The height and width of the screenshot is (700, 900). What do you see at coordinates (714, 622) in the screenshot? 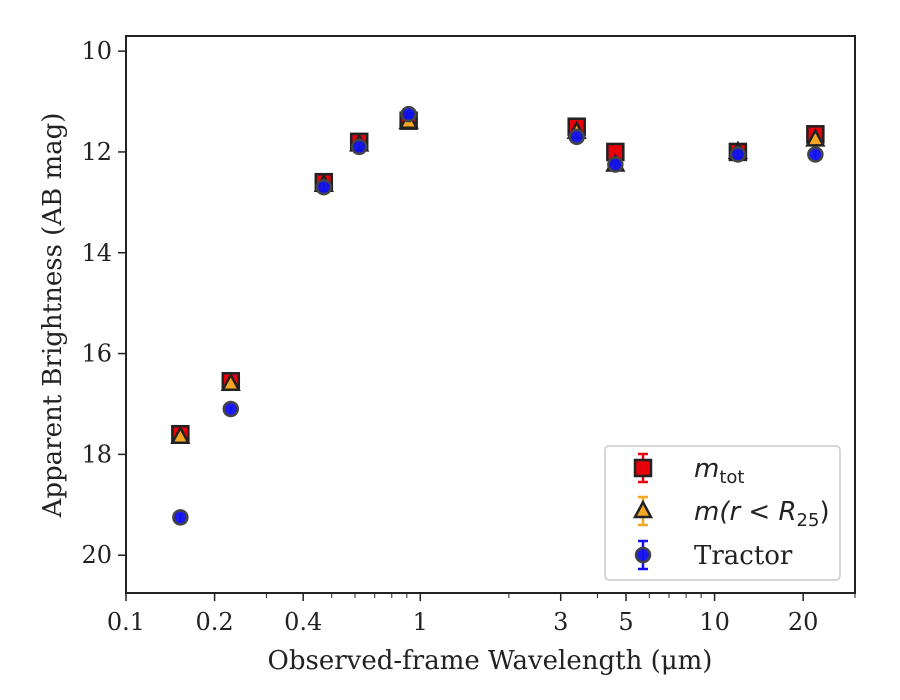
I see `x-tick-label: 10` at bounding box center [714, 622].